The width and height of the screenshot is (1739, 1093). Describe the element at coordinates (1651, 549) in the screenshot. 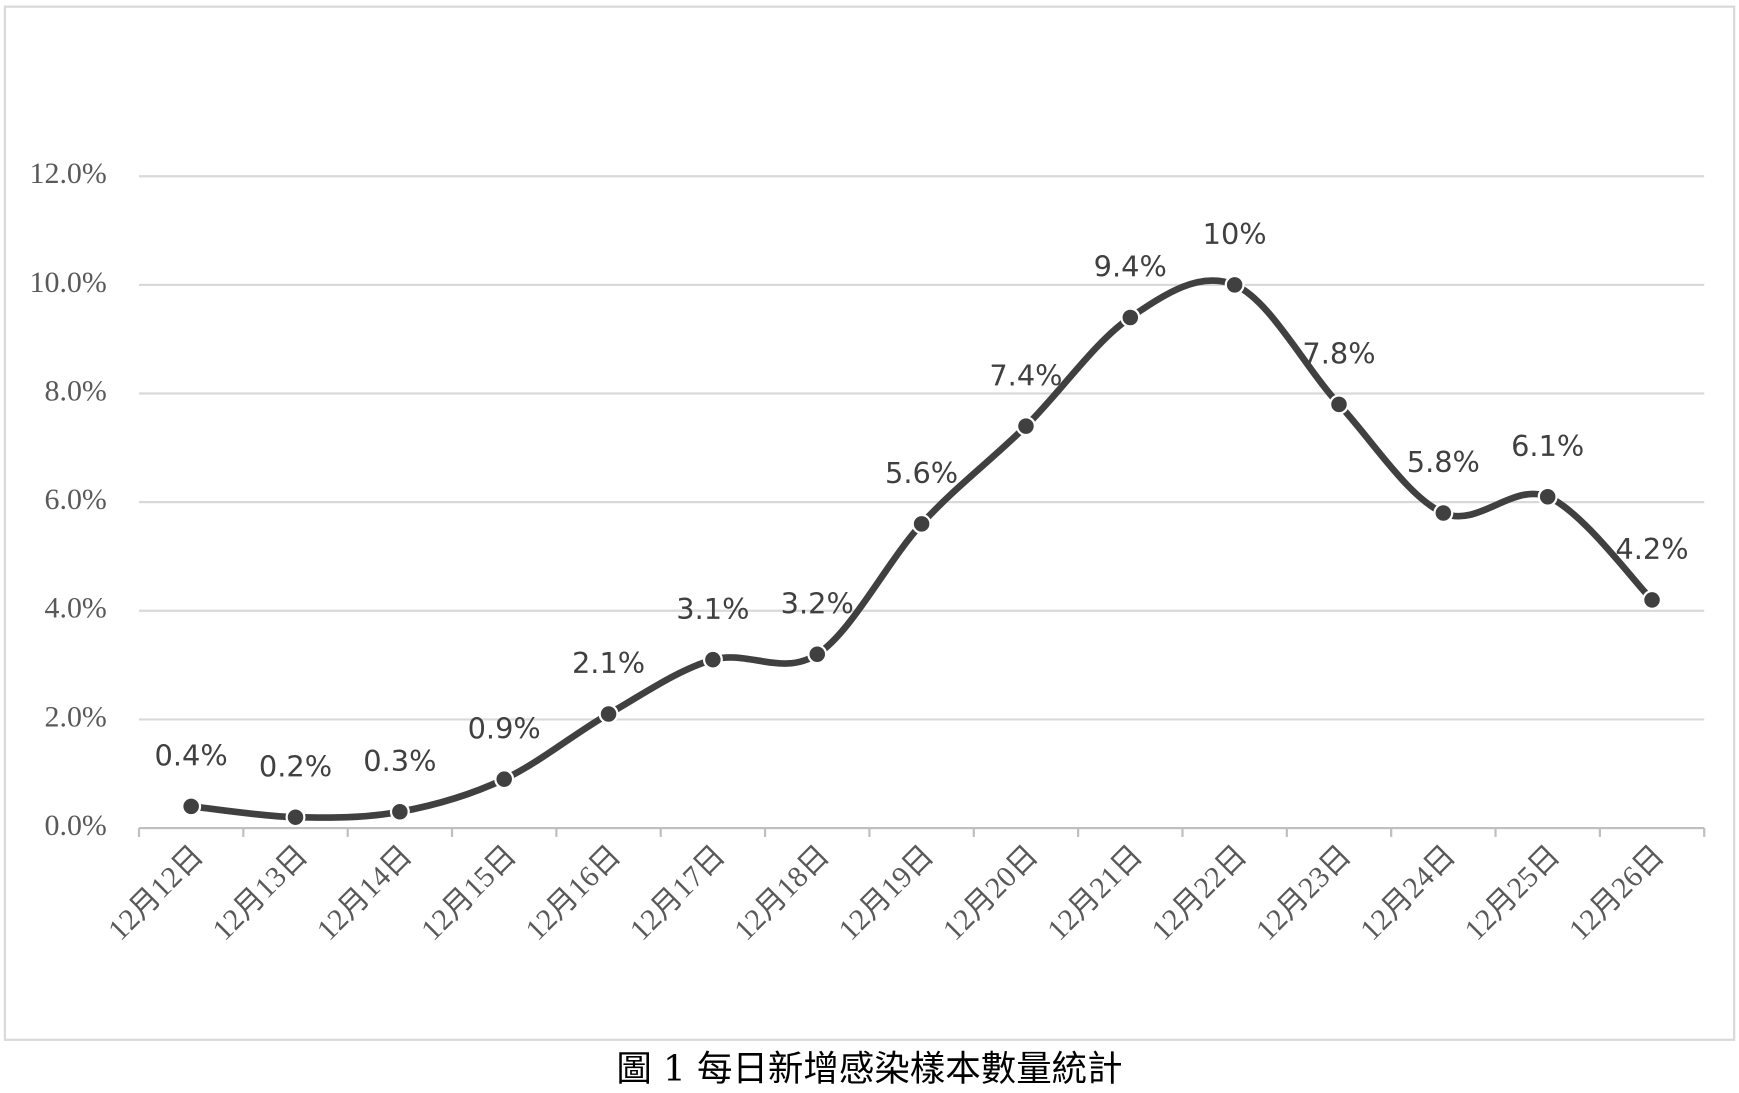

I see `data-label: 4.2%` at that location.